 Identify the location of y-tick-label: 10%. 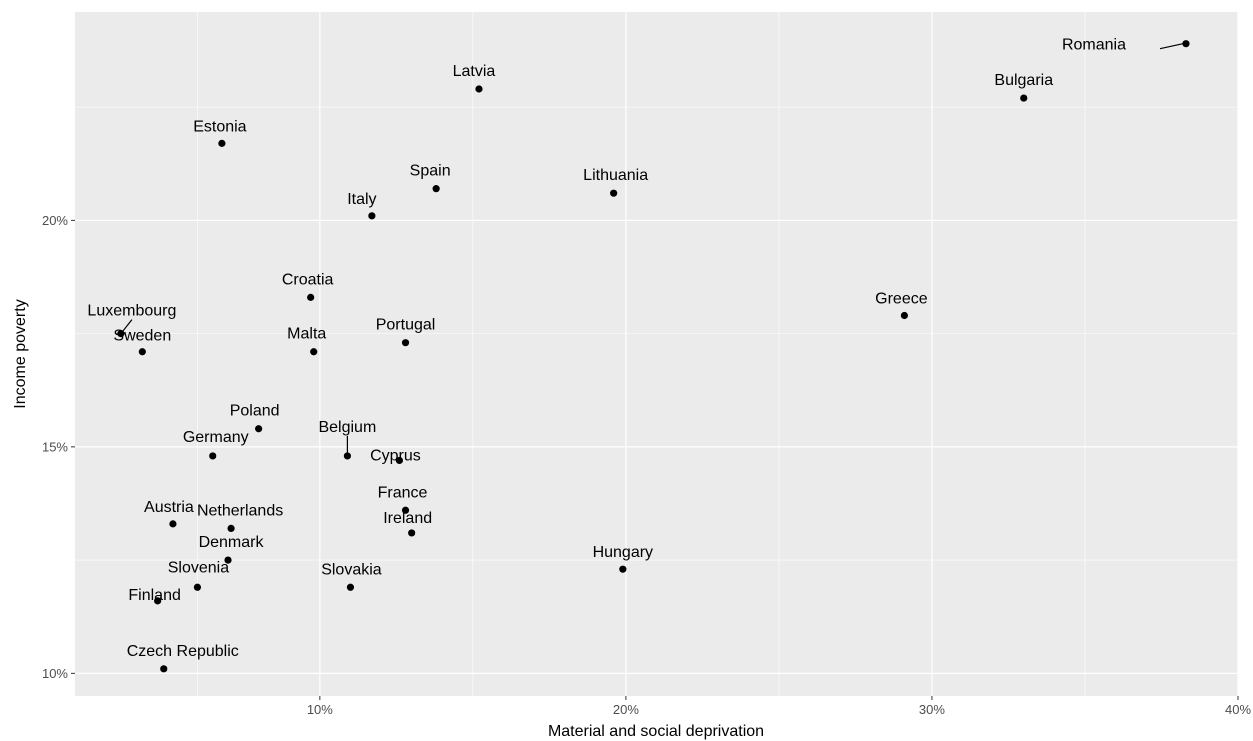
(55, 673).